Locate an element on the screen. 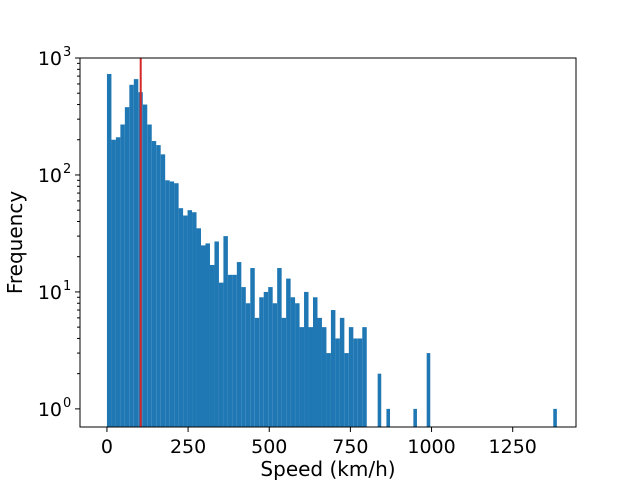 This screenshot has height=480, width=640. x-axis-ticks: 0 250 500 750 1000 1250 is located at coordinates (319, 442).